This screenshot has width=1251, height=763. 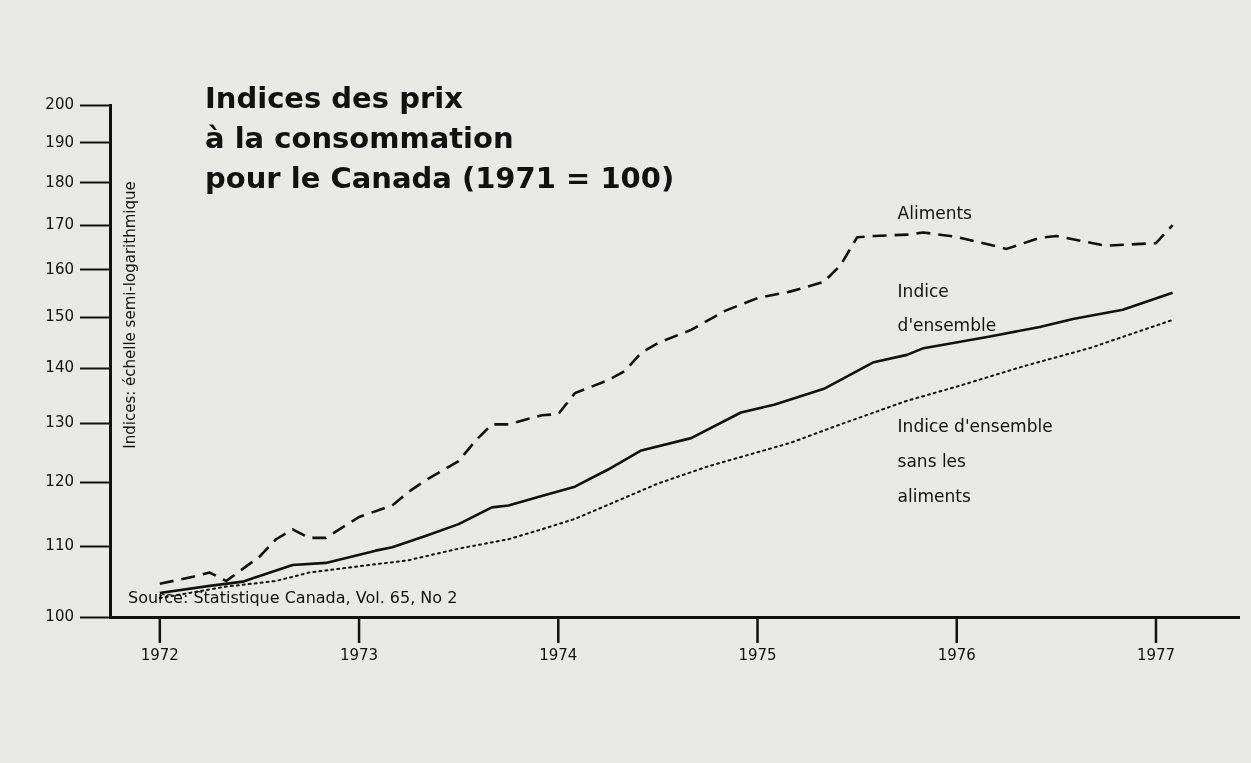 What do you see at coordinates (59, 615) in the screenshot?
I see `y-tick-label: 100` at bounding box center [59, 615].